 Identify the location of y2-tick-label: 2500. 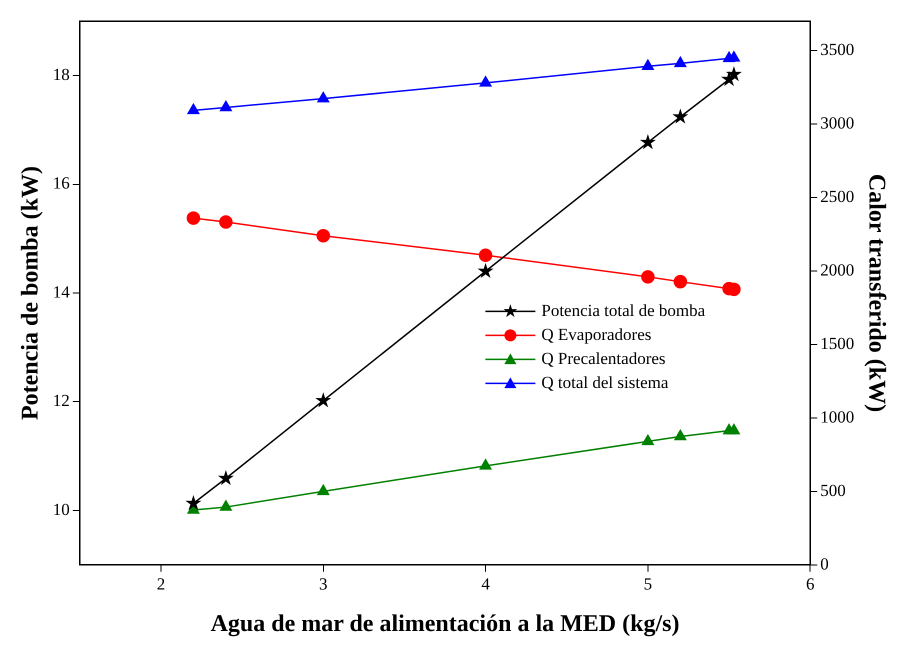
(837, 196).